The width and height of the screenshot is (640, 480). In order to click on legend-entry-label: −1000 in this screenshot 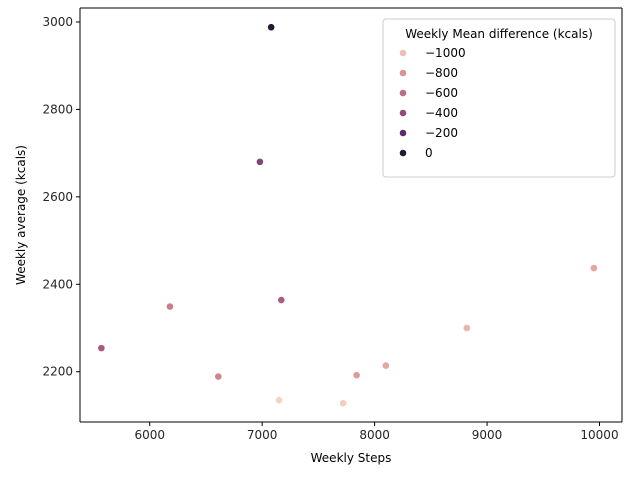, I will do `click(445, 53)`.